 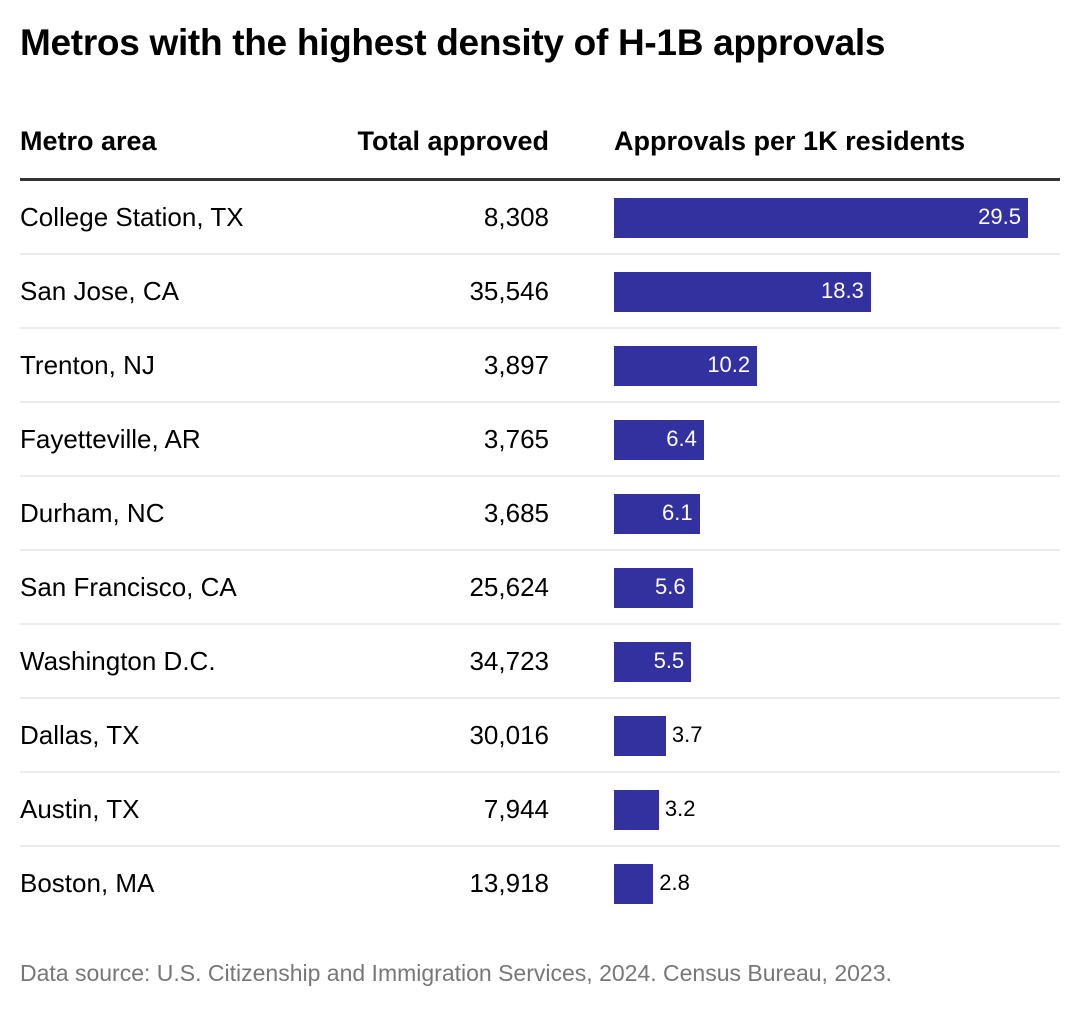 What do you see at coordinates (87, 883) in the screenshot?
I see `metro-name: Boston, MA` at bounding box center [87, 883].